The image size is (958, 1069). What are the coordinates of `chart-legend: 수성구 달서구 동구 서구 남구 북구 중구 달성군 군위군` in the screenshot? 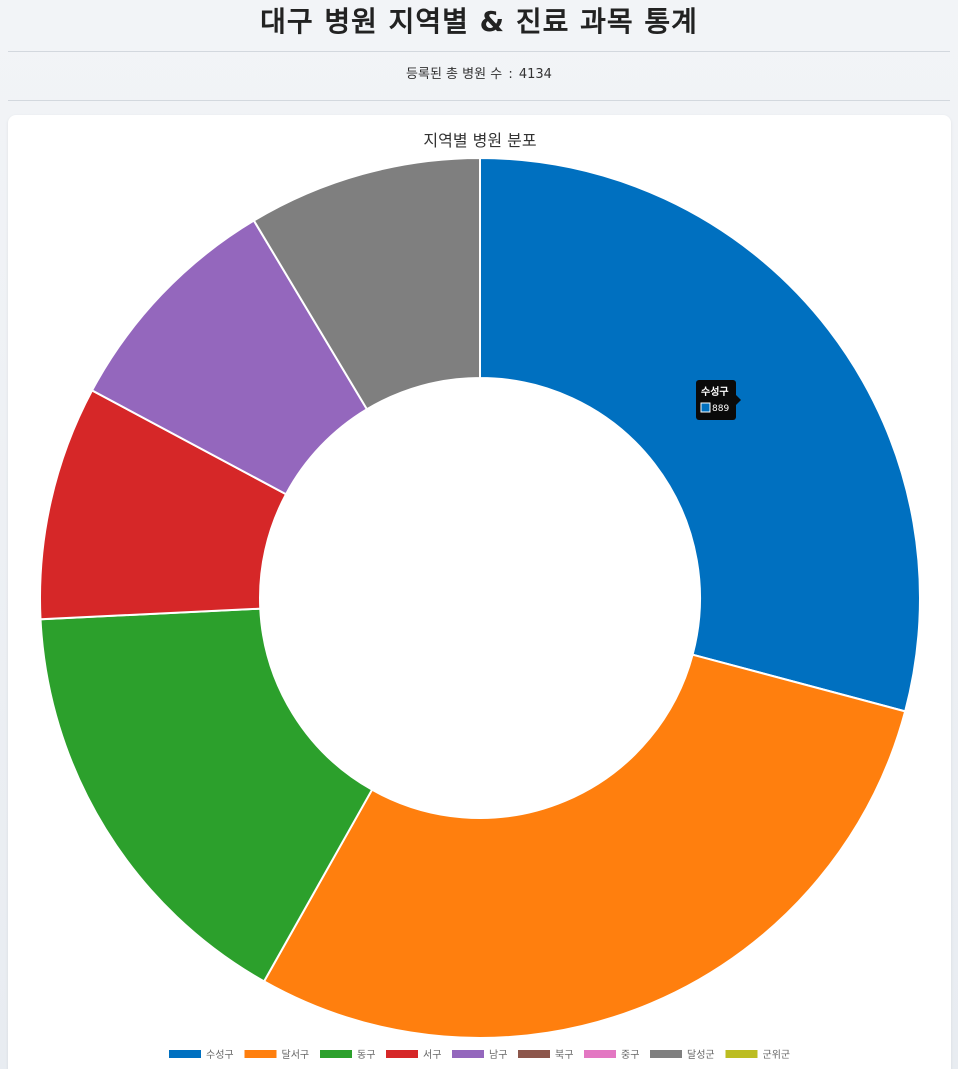 It's located at (479, 1054).